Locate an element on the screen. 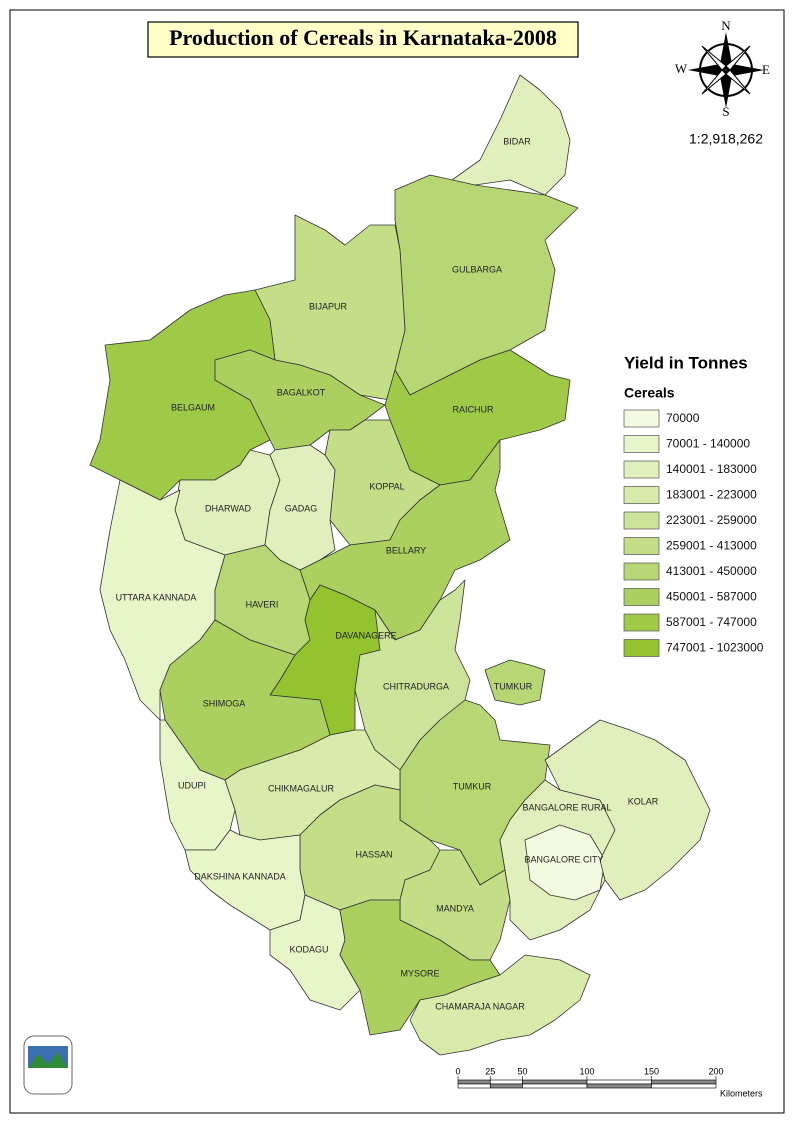 The image size is (794, 1123). compass-label: N is located at coordinates (726, 25).